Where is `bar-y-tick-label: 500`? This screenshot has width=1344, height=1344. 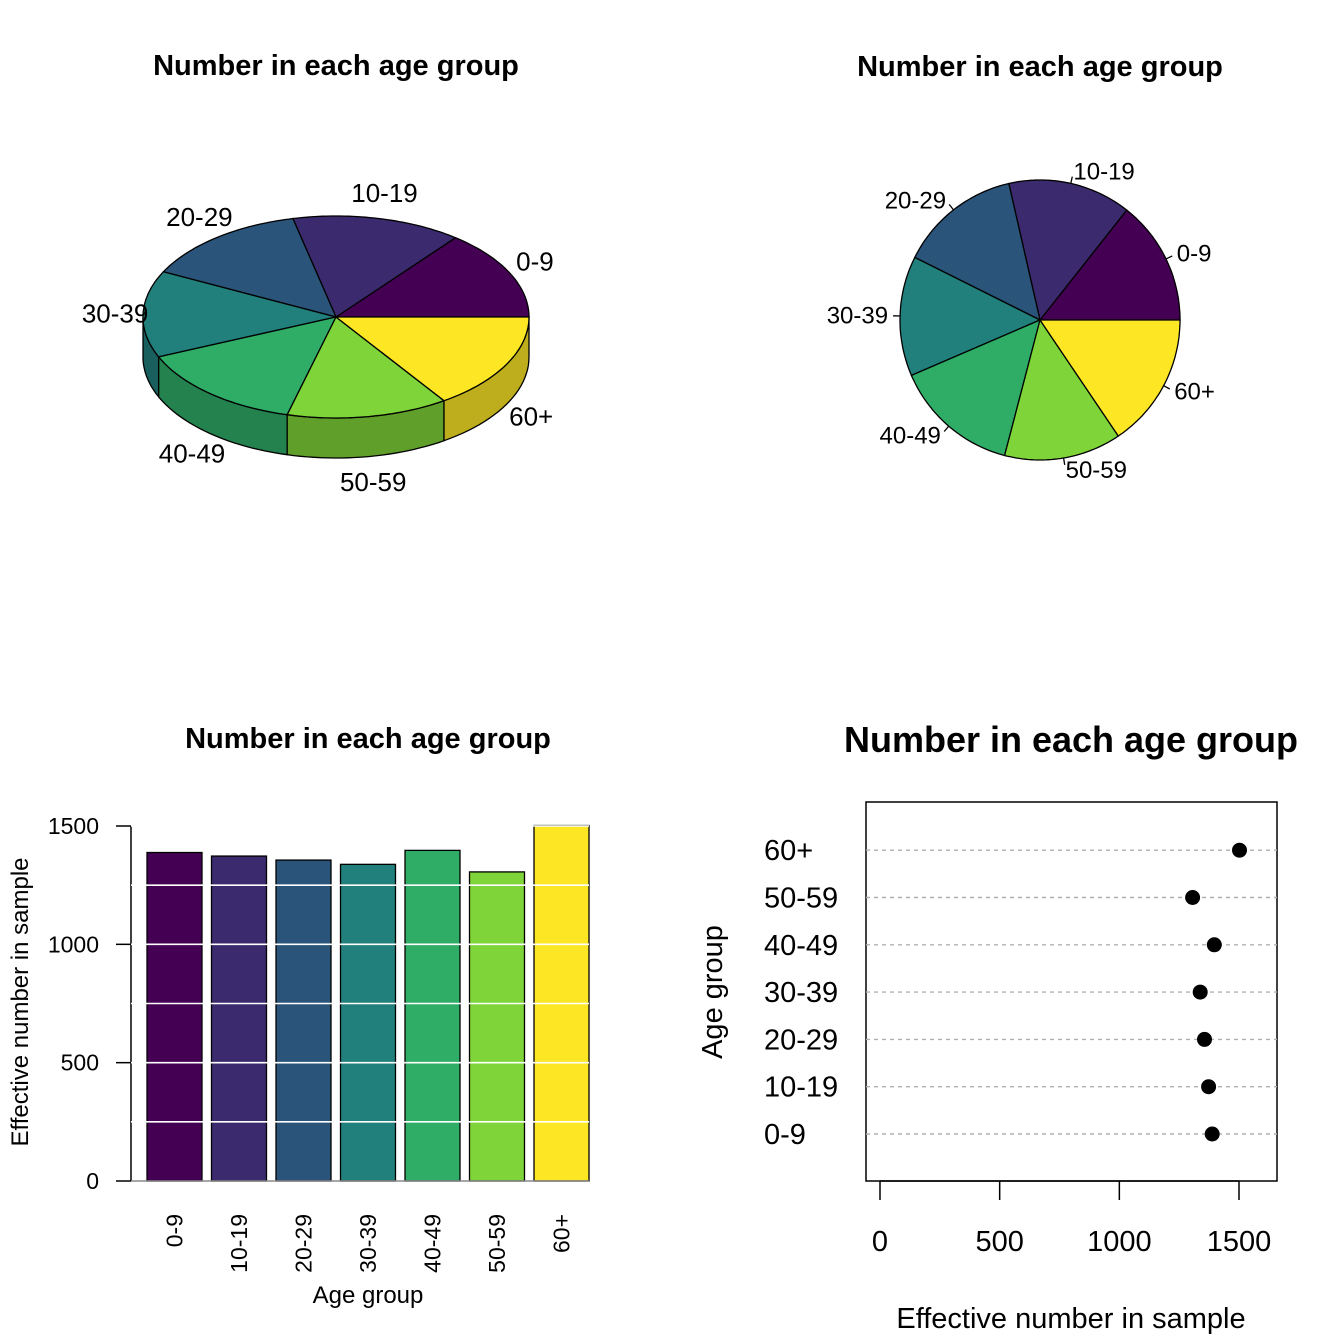 bar-y-tick-label: 500 is located at coordinates (80, 1063).